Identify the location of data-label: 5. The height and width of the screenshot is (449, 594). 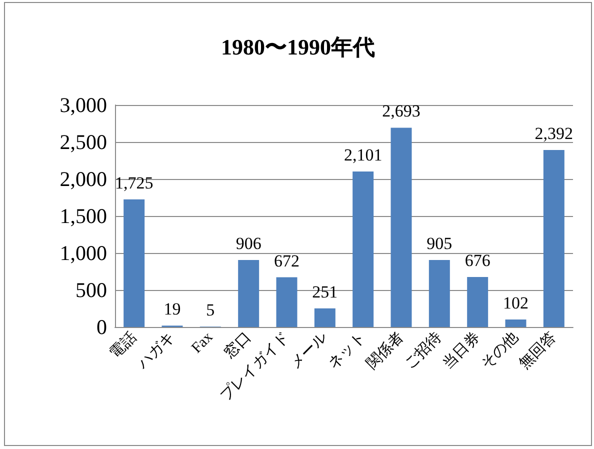
(210, 310).